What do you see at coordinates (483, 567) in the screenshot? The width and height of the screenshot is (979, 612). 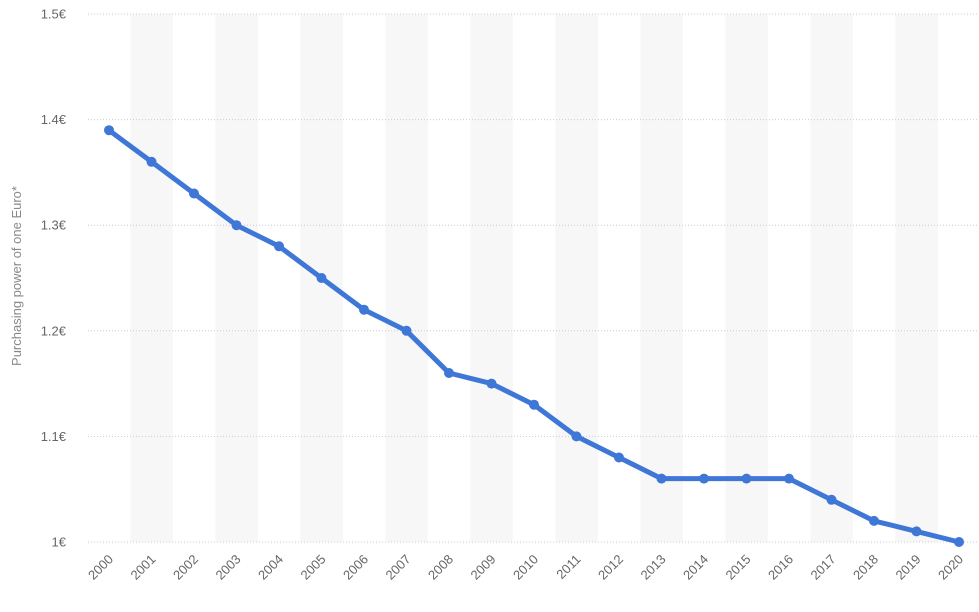 I see `x-tick-label: 2009` at bounding box center [483, 567].